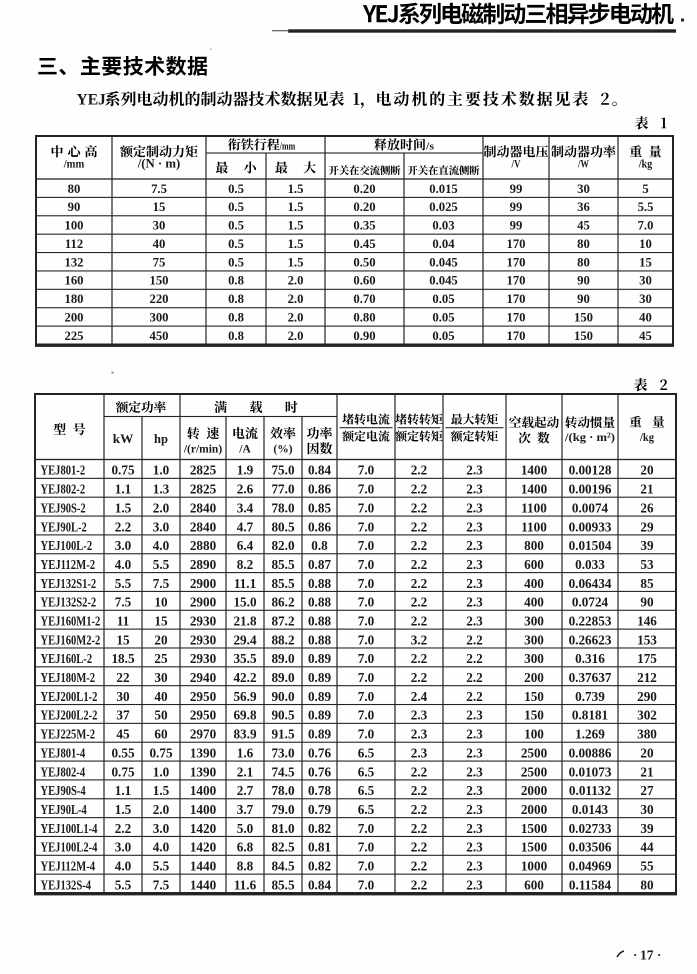 Image resolution: width=697 pixels, height=974 pixels. What do you see at coordinates (590, 602) in the screenshot?
I see `svg-text: 0.0724` at bounding box center [590, 602].